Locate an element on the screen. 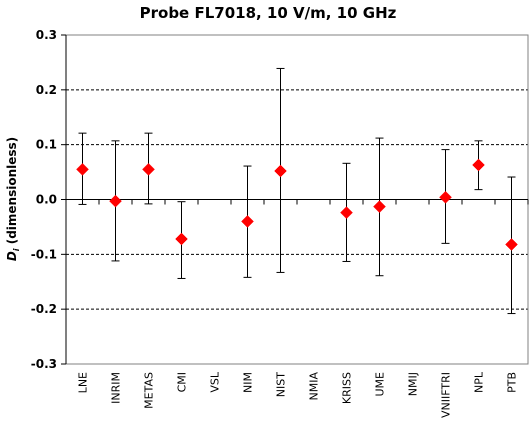 The image size is (532, 442). x-tick-label: METAS is located at coordinates (149, 390).